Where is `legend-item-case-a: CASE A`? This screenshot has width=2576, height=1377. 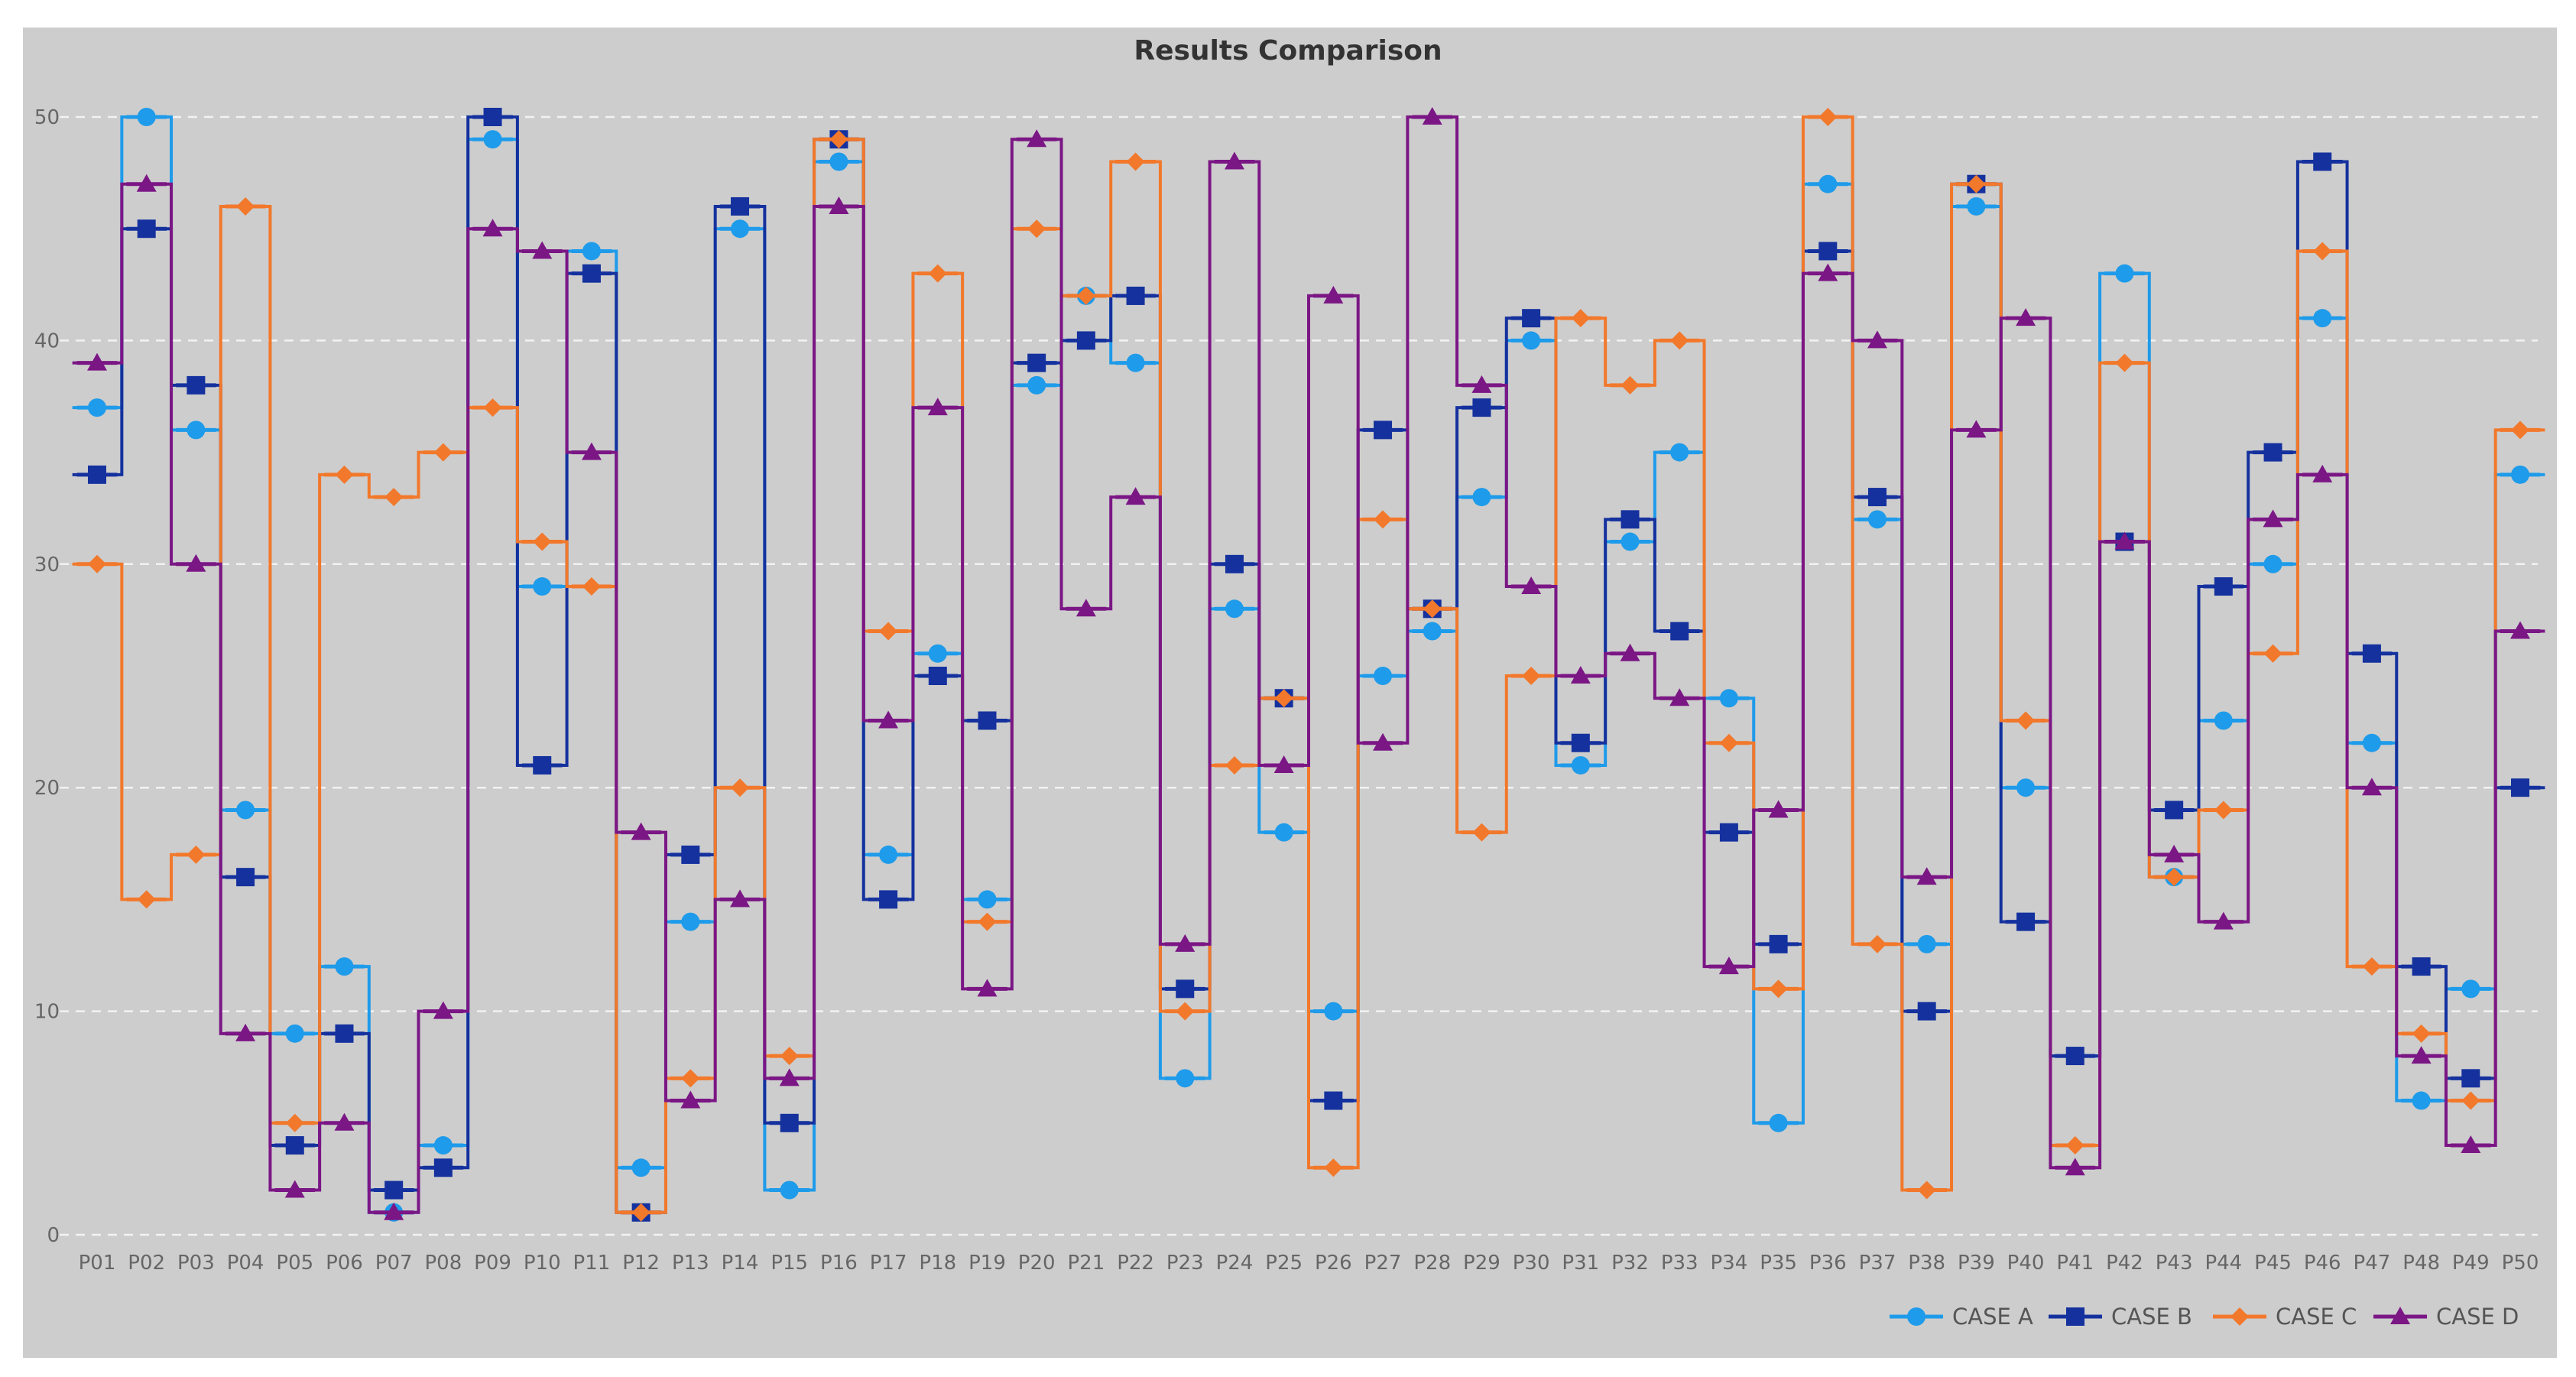
legend-item-case-a: CASE A is located at coordinates (1962, 1317).